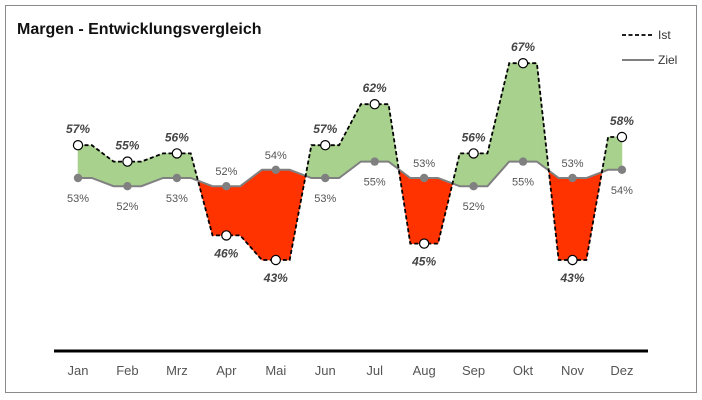 Image resolution: width=702 pixels, height=400 pixels. What do you see at coordinates (621, 370) in the screenshot?
I see `x-tick-label: Dez` at bounding box center [621, 370].